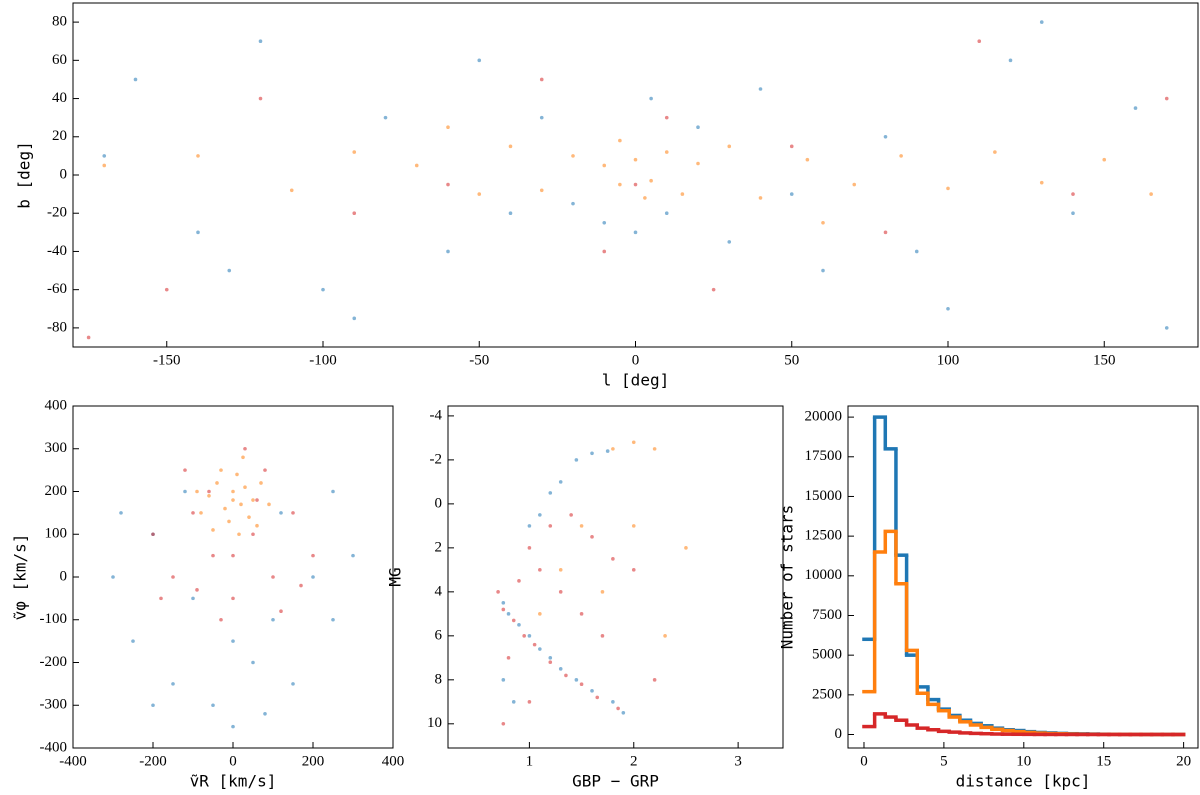  I want to click on y-tick-label: 4, so click(439, 591).